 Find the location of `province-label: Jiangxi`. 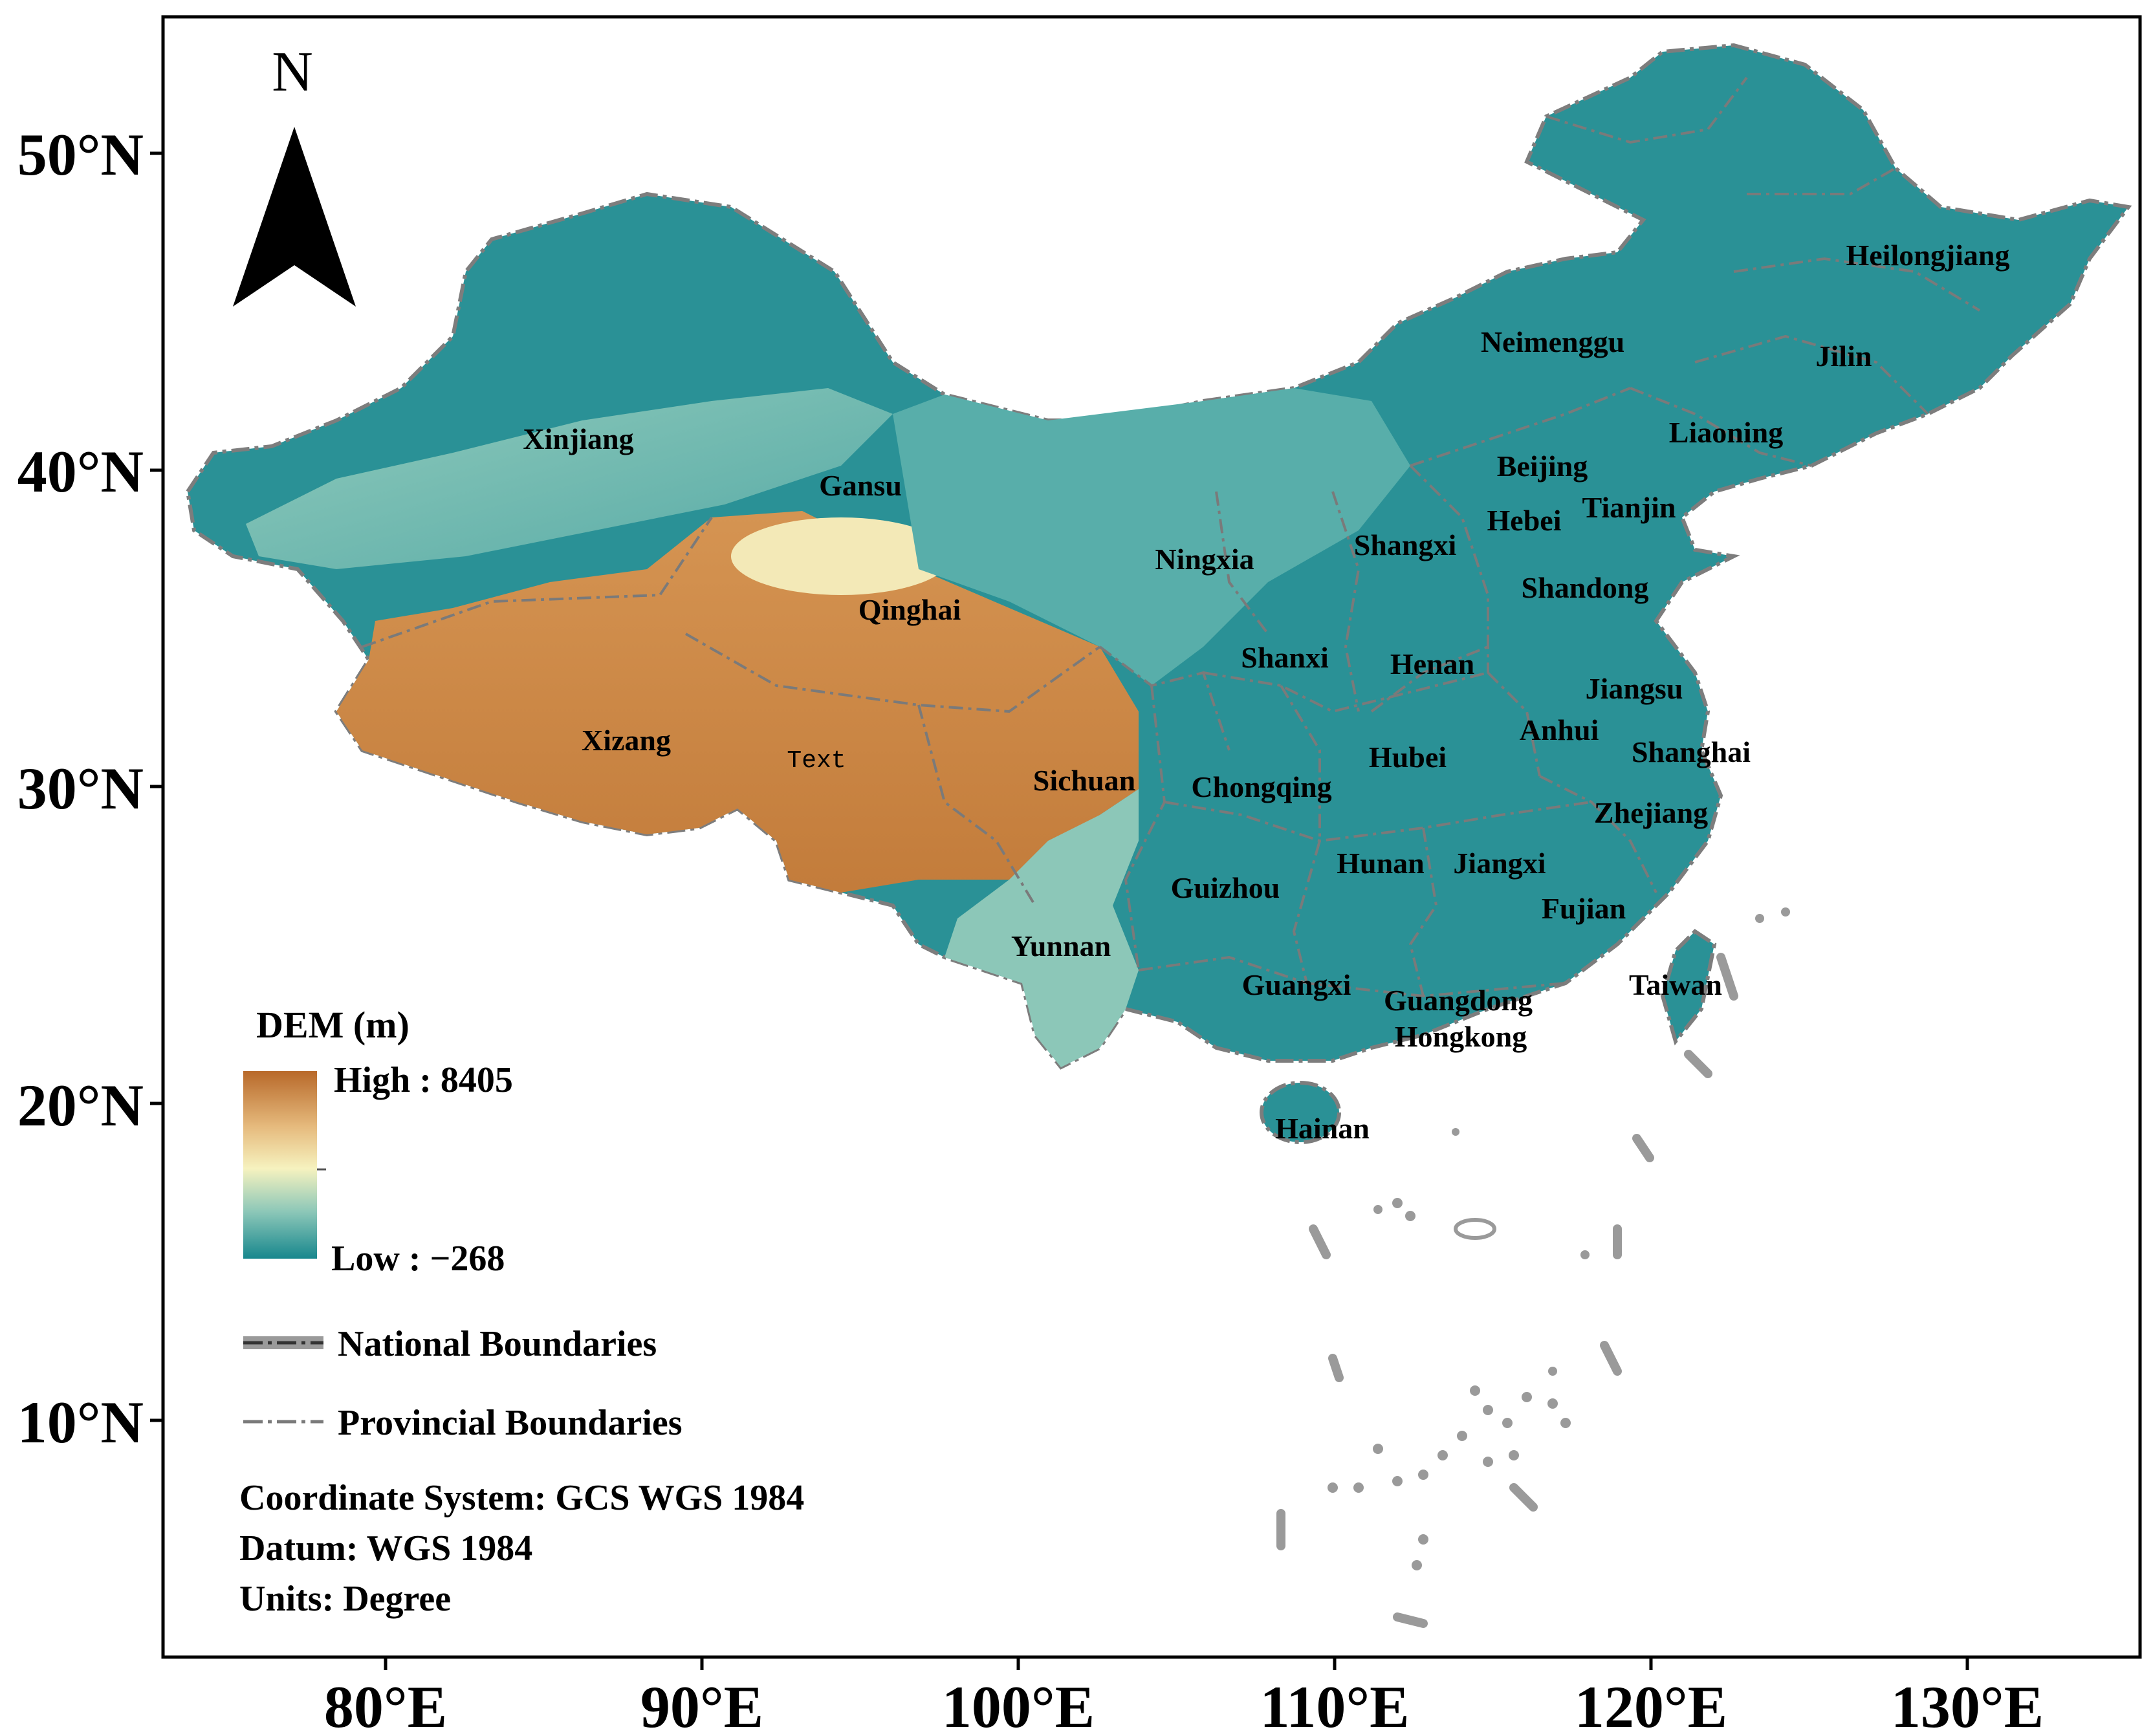

province-label: Jiangxi is located at coordinates (1499, 864).